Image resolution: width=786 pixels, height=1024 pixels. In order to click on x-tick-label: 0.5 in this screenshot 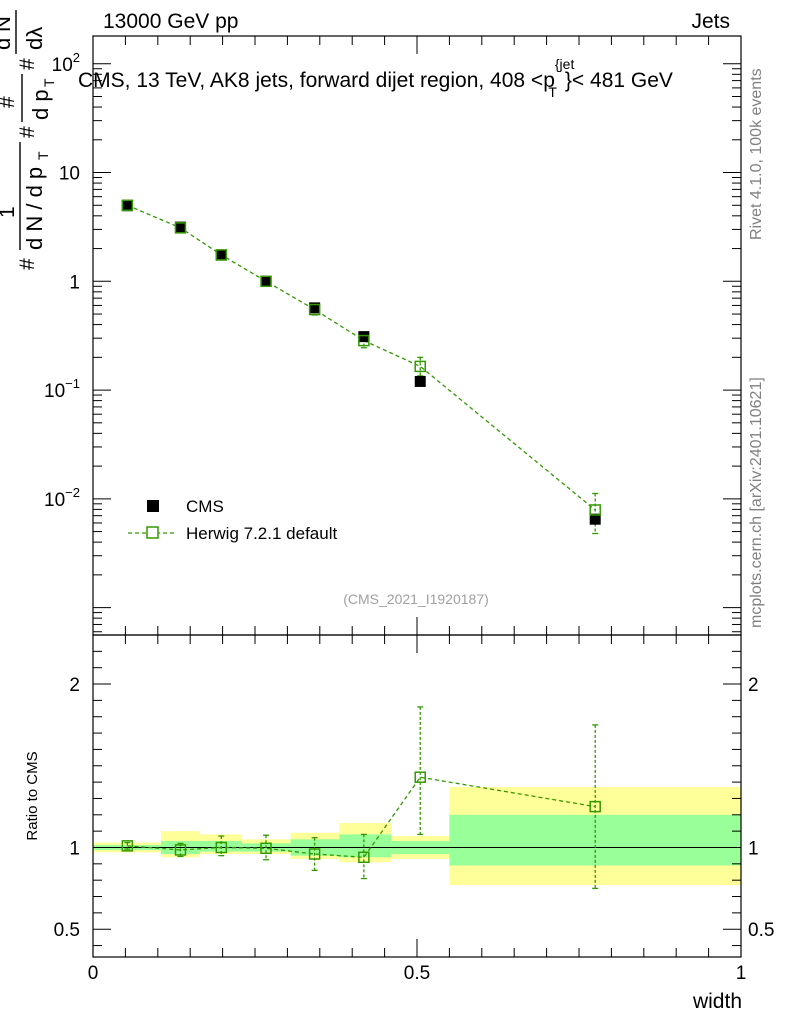, I will do `click(417, 973)`.